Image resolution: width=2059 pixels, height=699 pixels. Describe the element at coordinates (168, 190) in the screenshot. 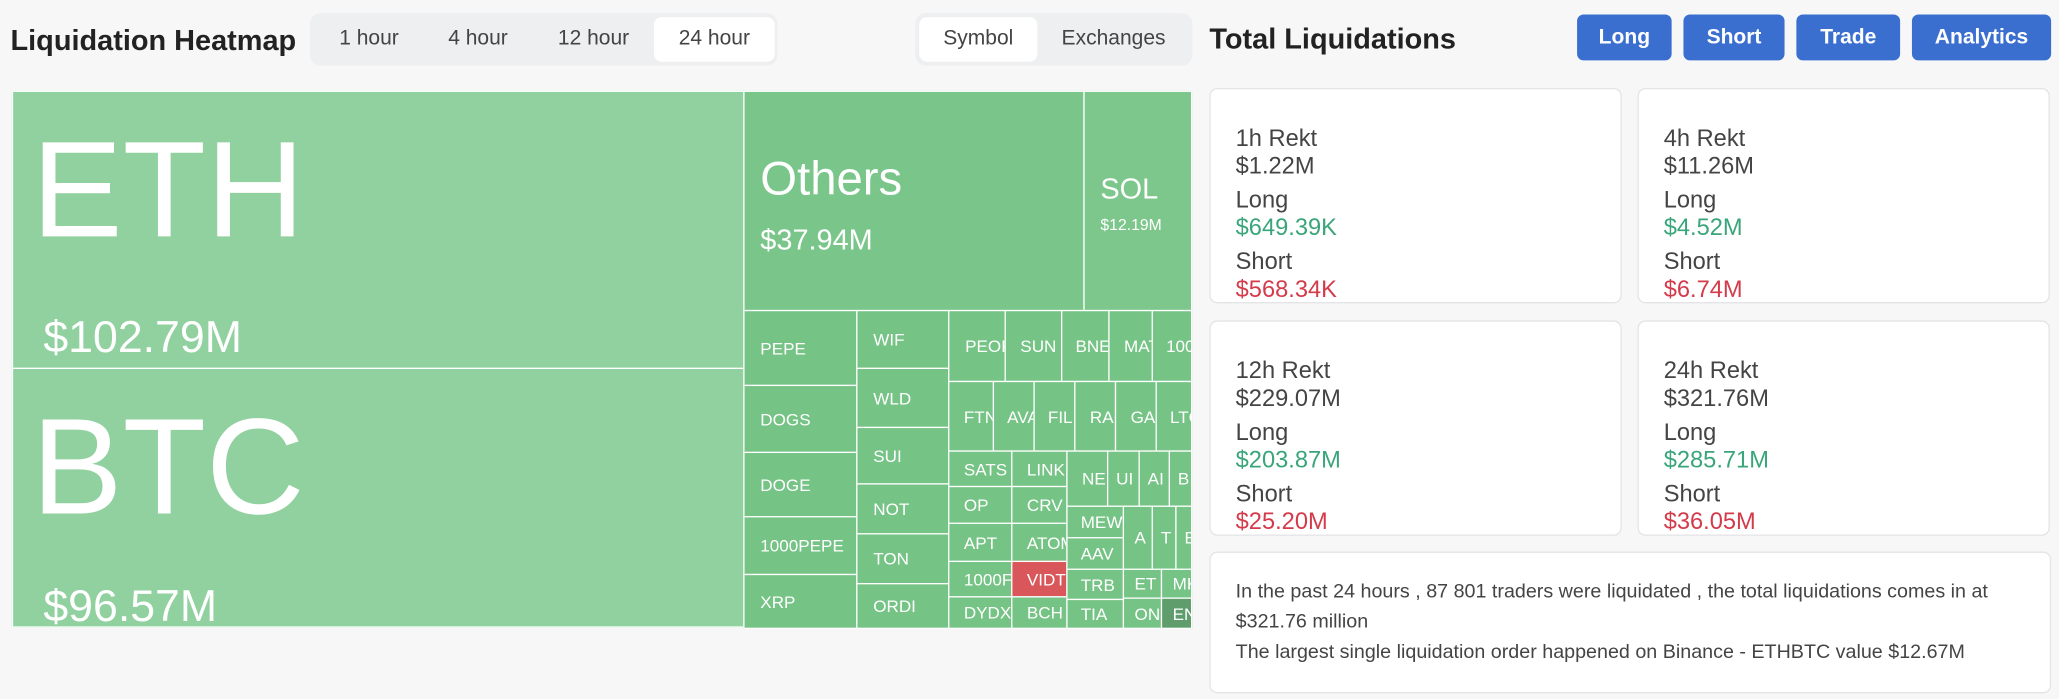

I see `tile-label: ETH` at that location.